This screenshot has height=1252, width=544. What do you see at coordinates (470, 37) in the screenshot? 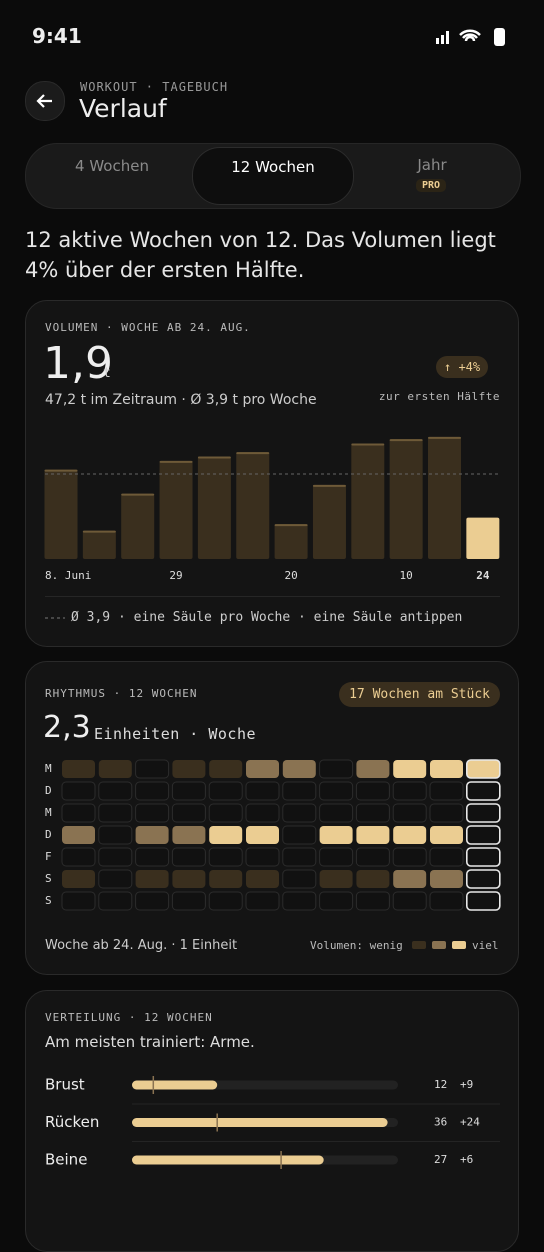
I see `status-icons` at bounding box center [470, 37].